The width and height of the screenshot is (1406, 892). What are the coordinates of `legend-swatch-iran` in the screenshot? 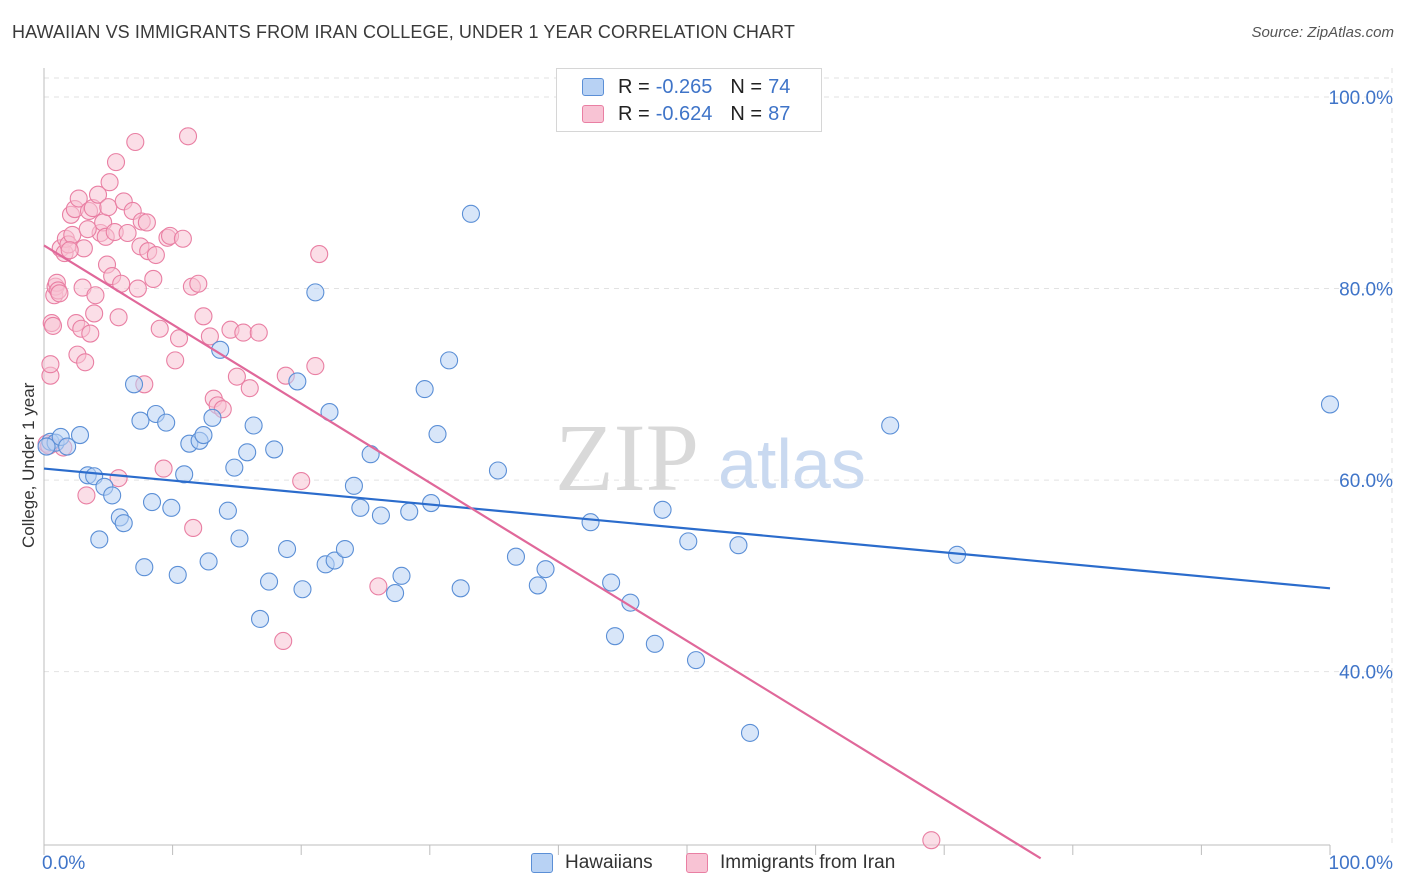 It's located at (697, 863).